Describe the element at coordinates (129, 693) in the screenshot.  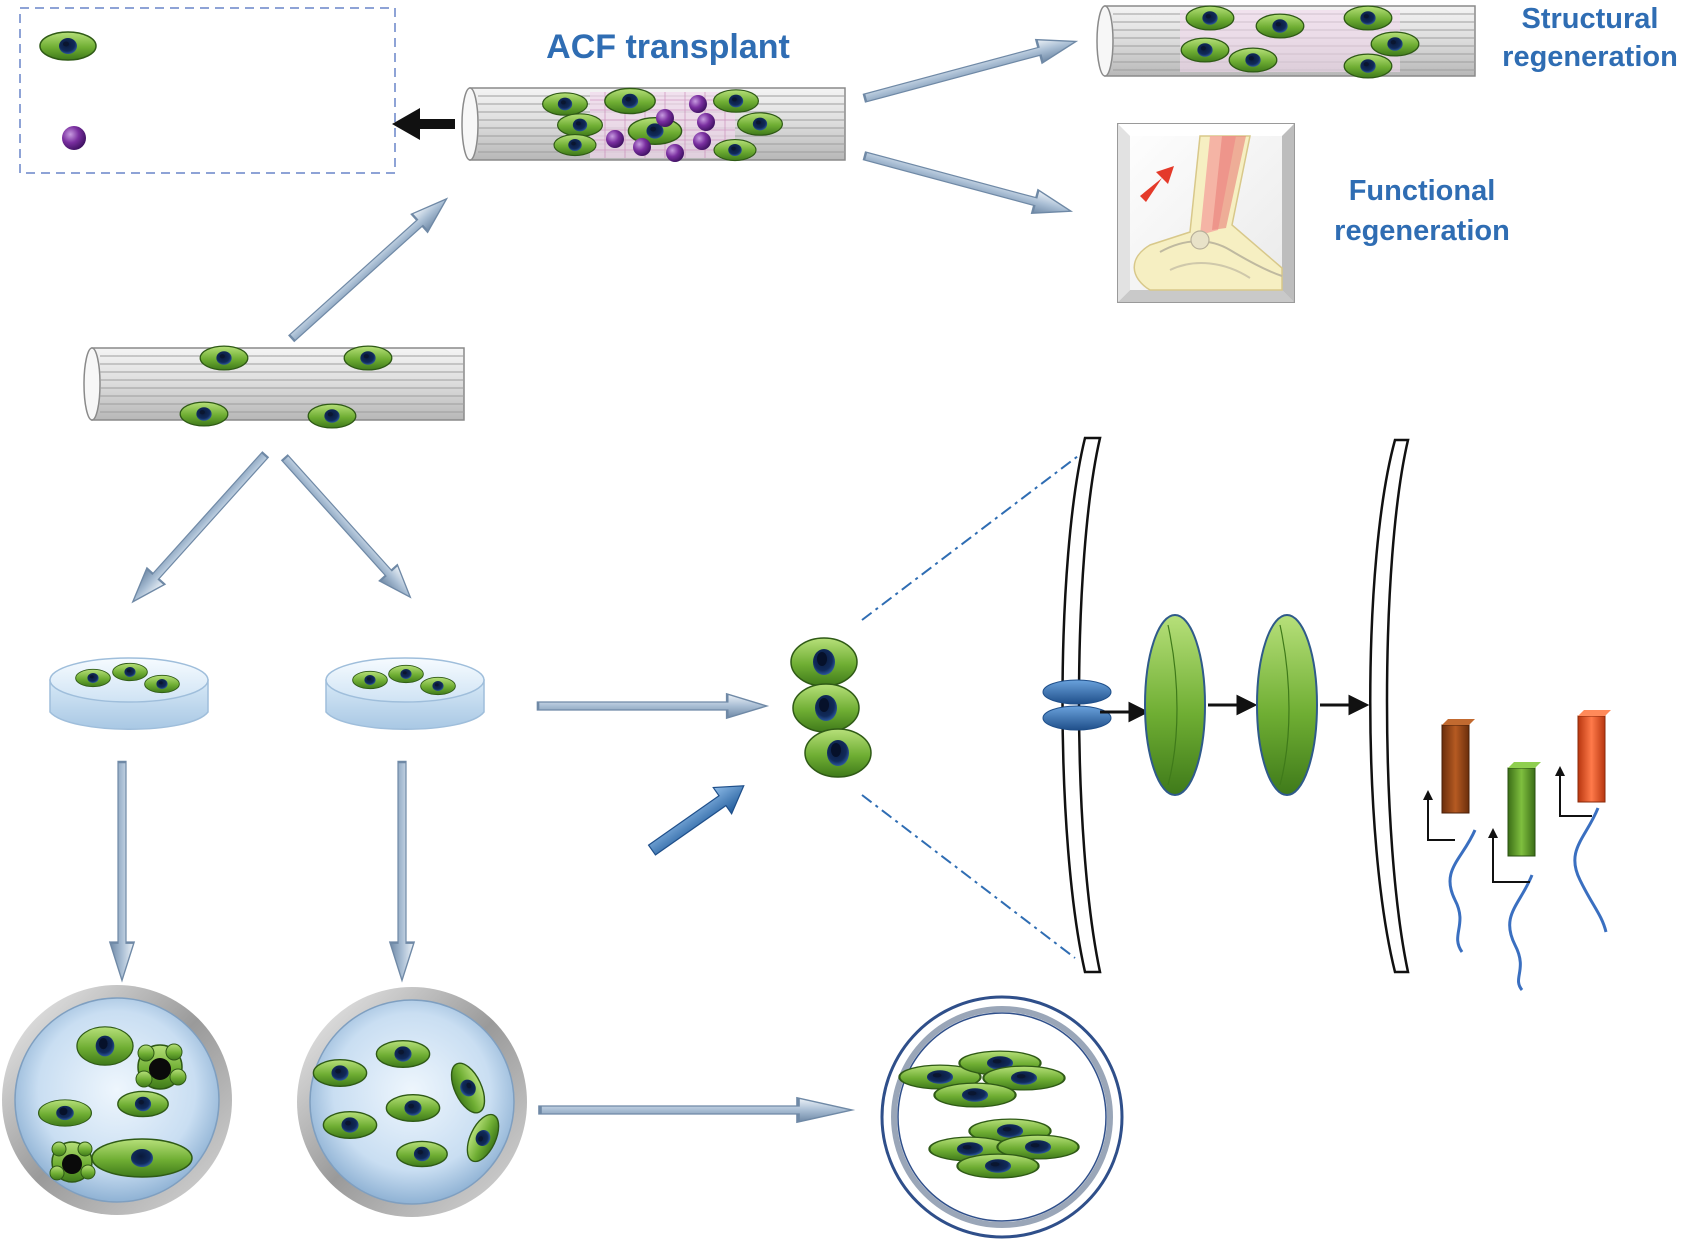
I see `culture-dish-left` at that location.